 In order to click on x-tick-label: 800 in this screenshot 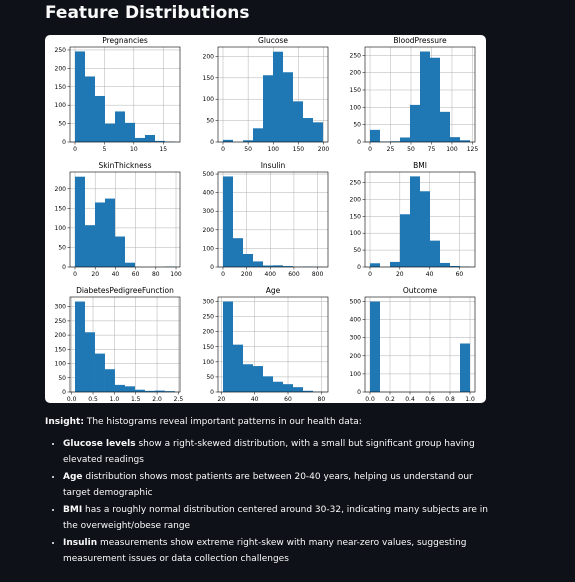, I will do `click(318, 274)`.